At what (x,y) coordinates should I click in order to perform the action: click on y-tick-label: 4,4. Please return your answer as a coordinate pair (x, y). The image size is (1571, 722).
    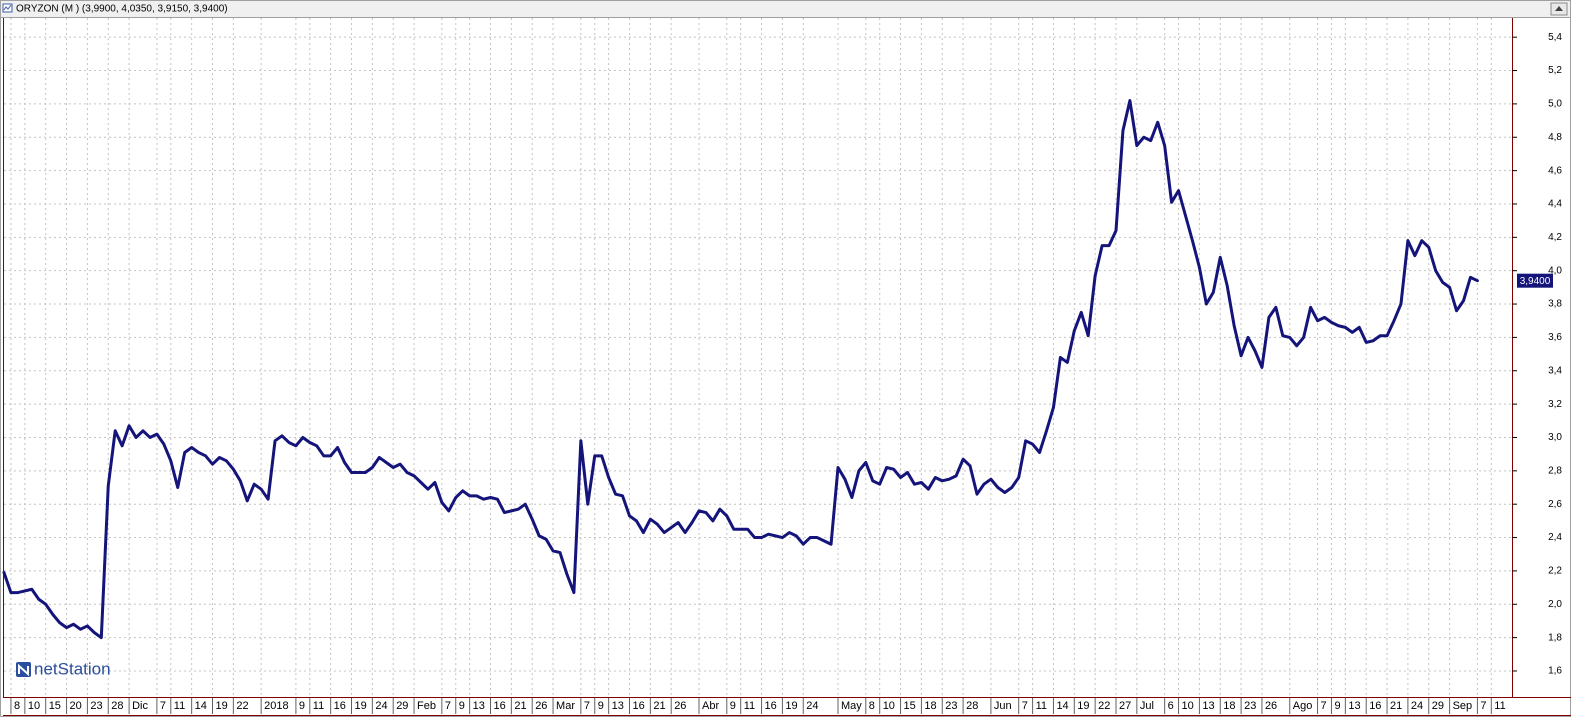
    Looking at the image, I should click on (1555, 204).